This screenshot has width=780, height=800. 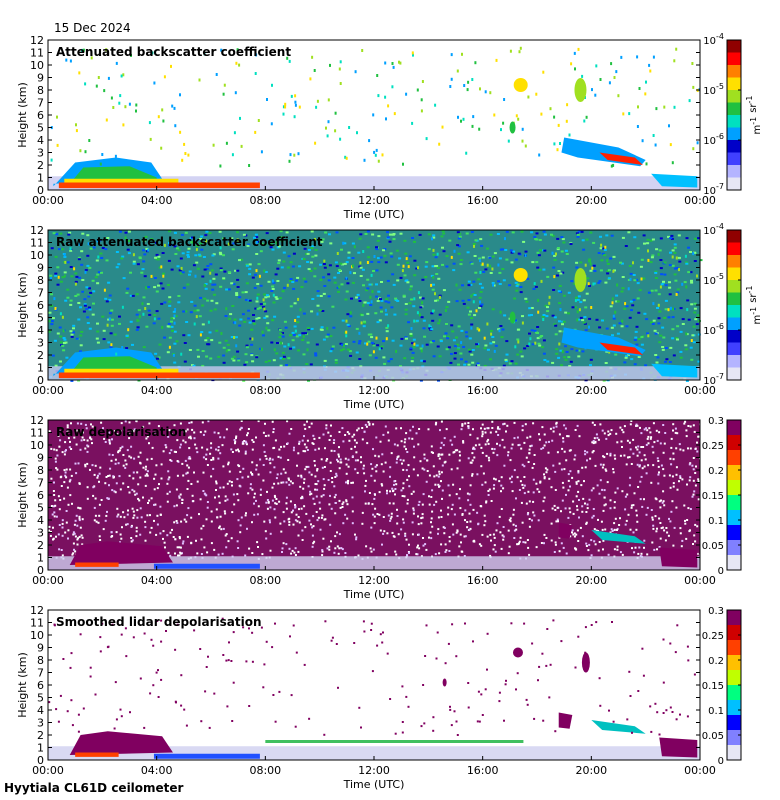 What do you see at coordinates (754, 114) in the screenshot?
I see `colorbar-unit: m-1sr-1` at bounding box center [754, 114].